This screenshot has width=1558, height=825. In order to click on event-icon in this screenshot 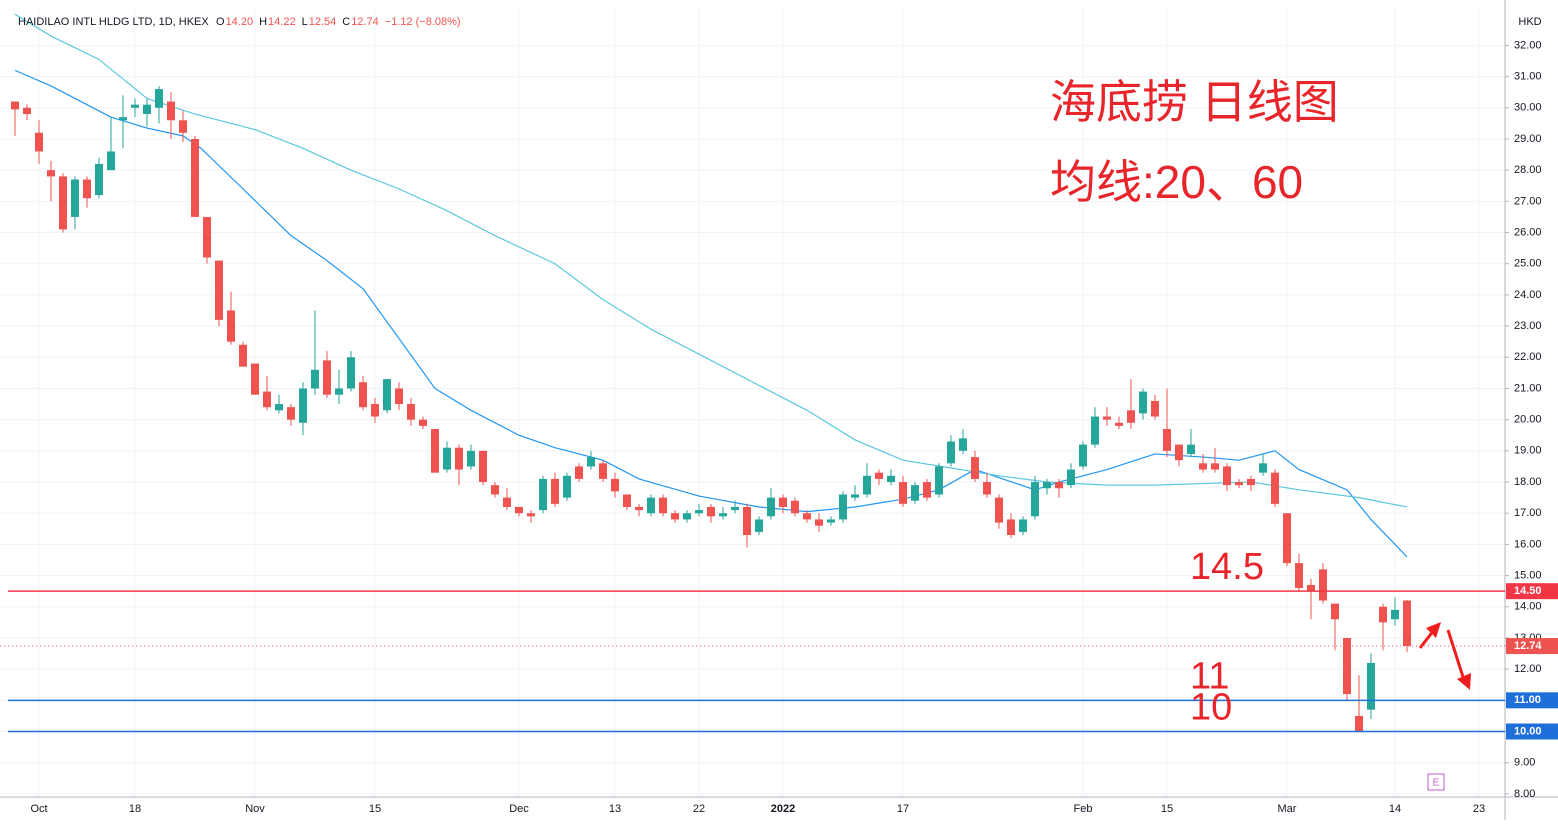, I will do `click(1436, 782)`.